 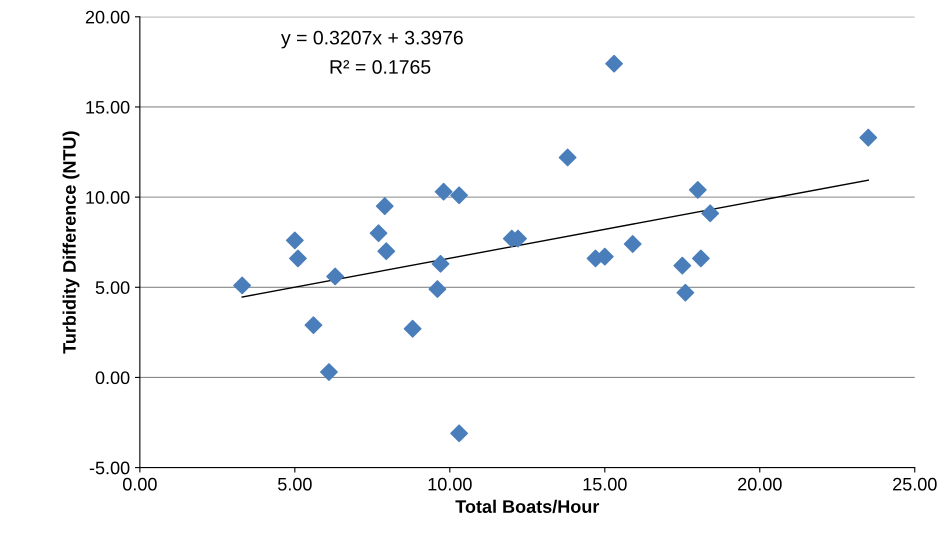 What do you see at coordinates (380, 67) in the screenshot?
I see `annotation: R² = 0.1765` at bounding box center [380, 67].